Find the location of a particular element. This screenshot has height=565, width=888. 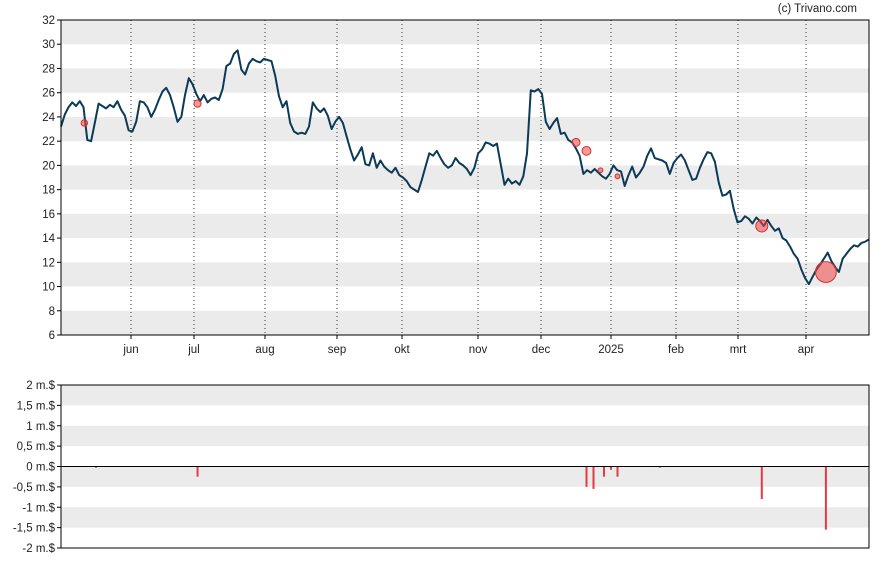

price-x-axis: jun jul aug sep okt nov dec 2025 feb mrt apr is located at coordinates (468, 345).